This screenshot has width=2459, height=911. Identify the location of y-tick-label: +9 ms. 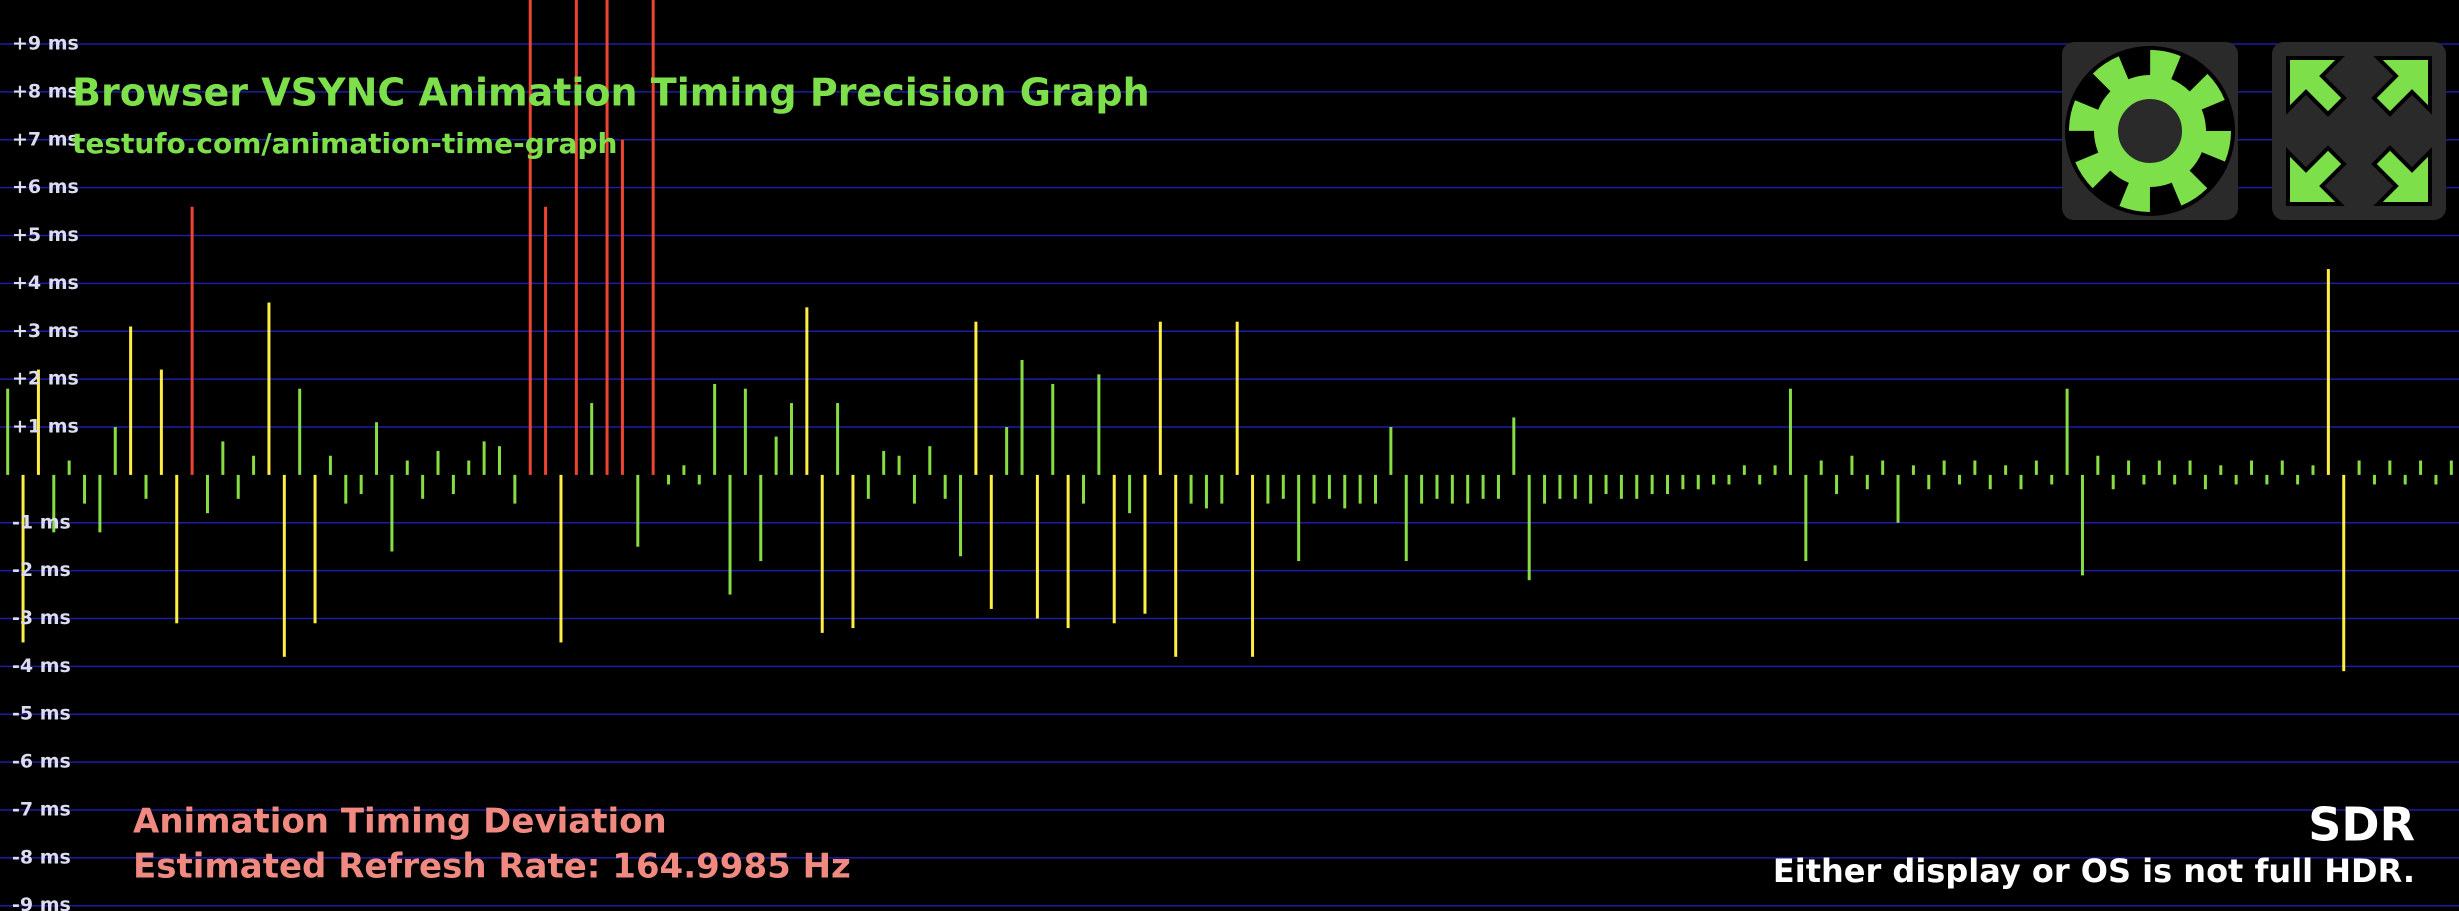
(45, 44).